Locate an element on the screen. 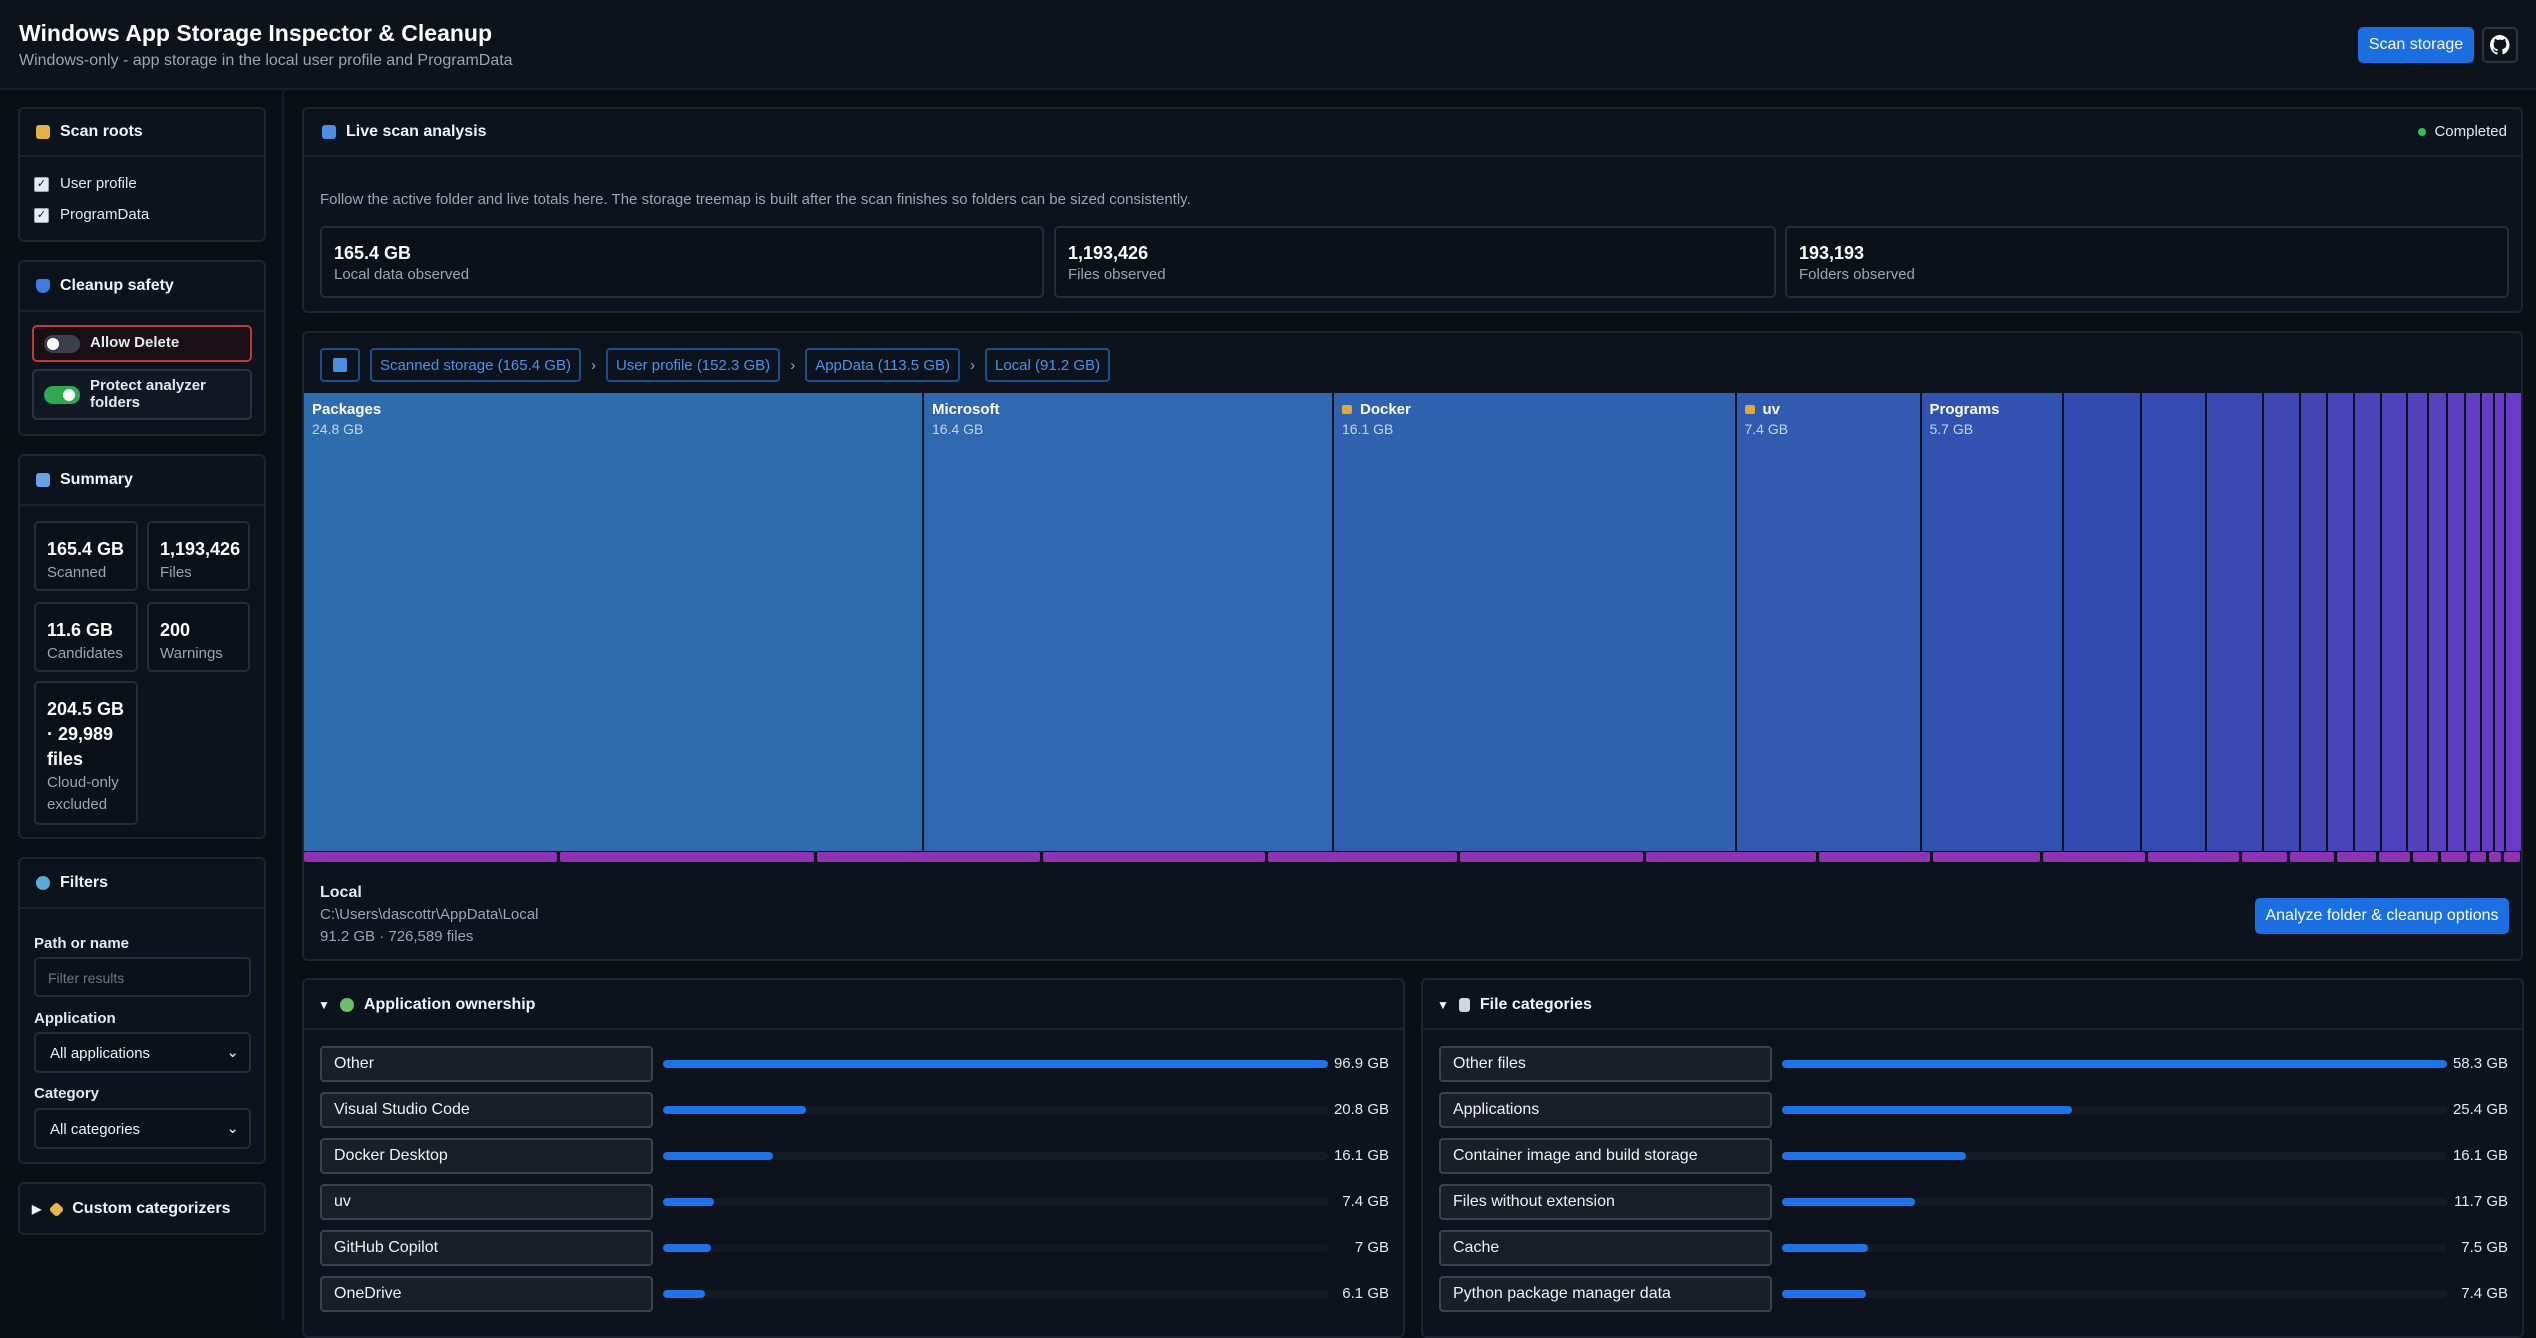 The image size is (2536, 1338). row-value: 7 GB is located at coordinates (1371, 1247).